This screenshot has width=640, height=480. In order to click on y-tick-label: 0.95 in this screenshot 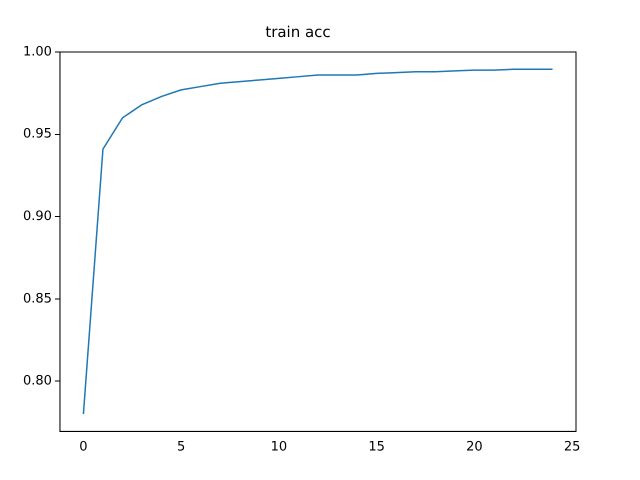, I will do `click(37, 134)`.